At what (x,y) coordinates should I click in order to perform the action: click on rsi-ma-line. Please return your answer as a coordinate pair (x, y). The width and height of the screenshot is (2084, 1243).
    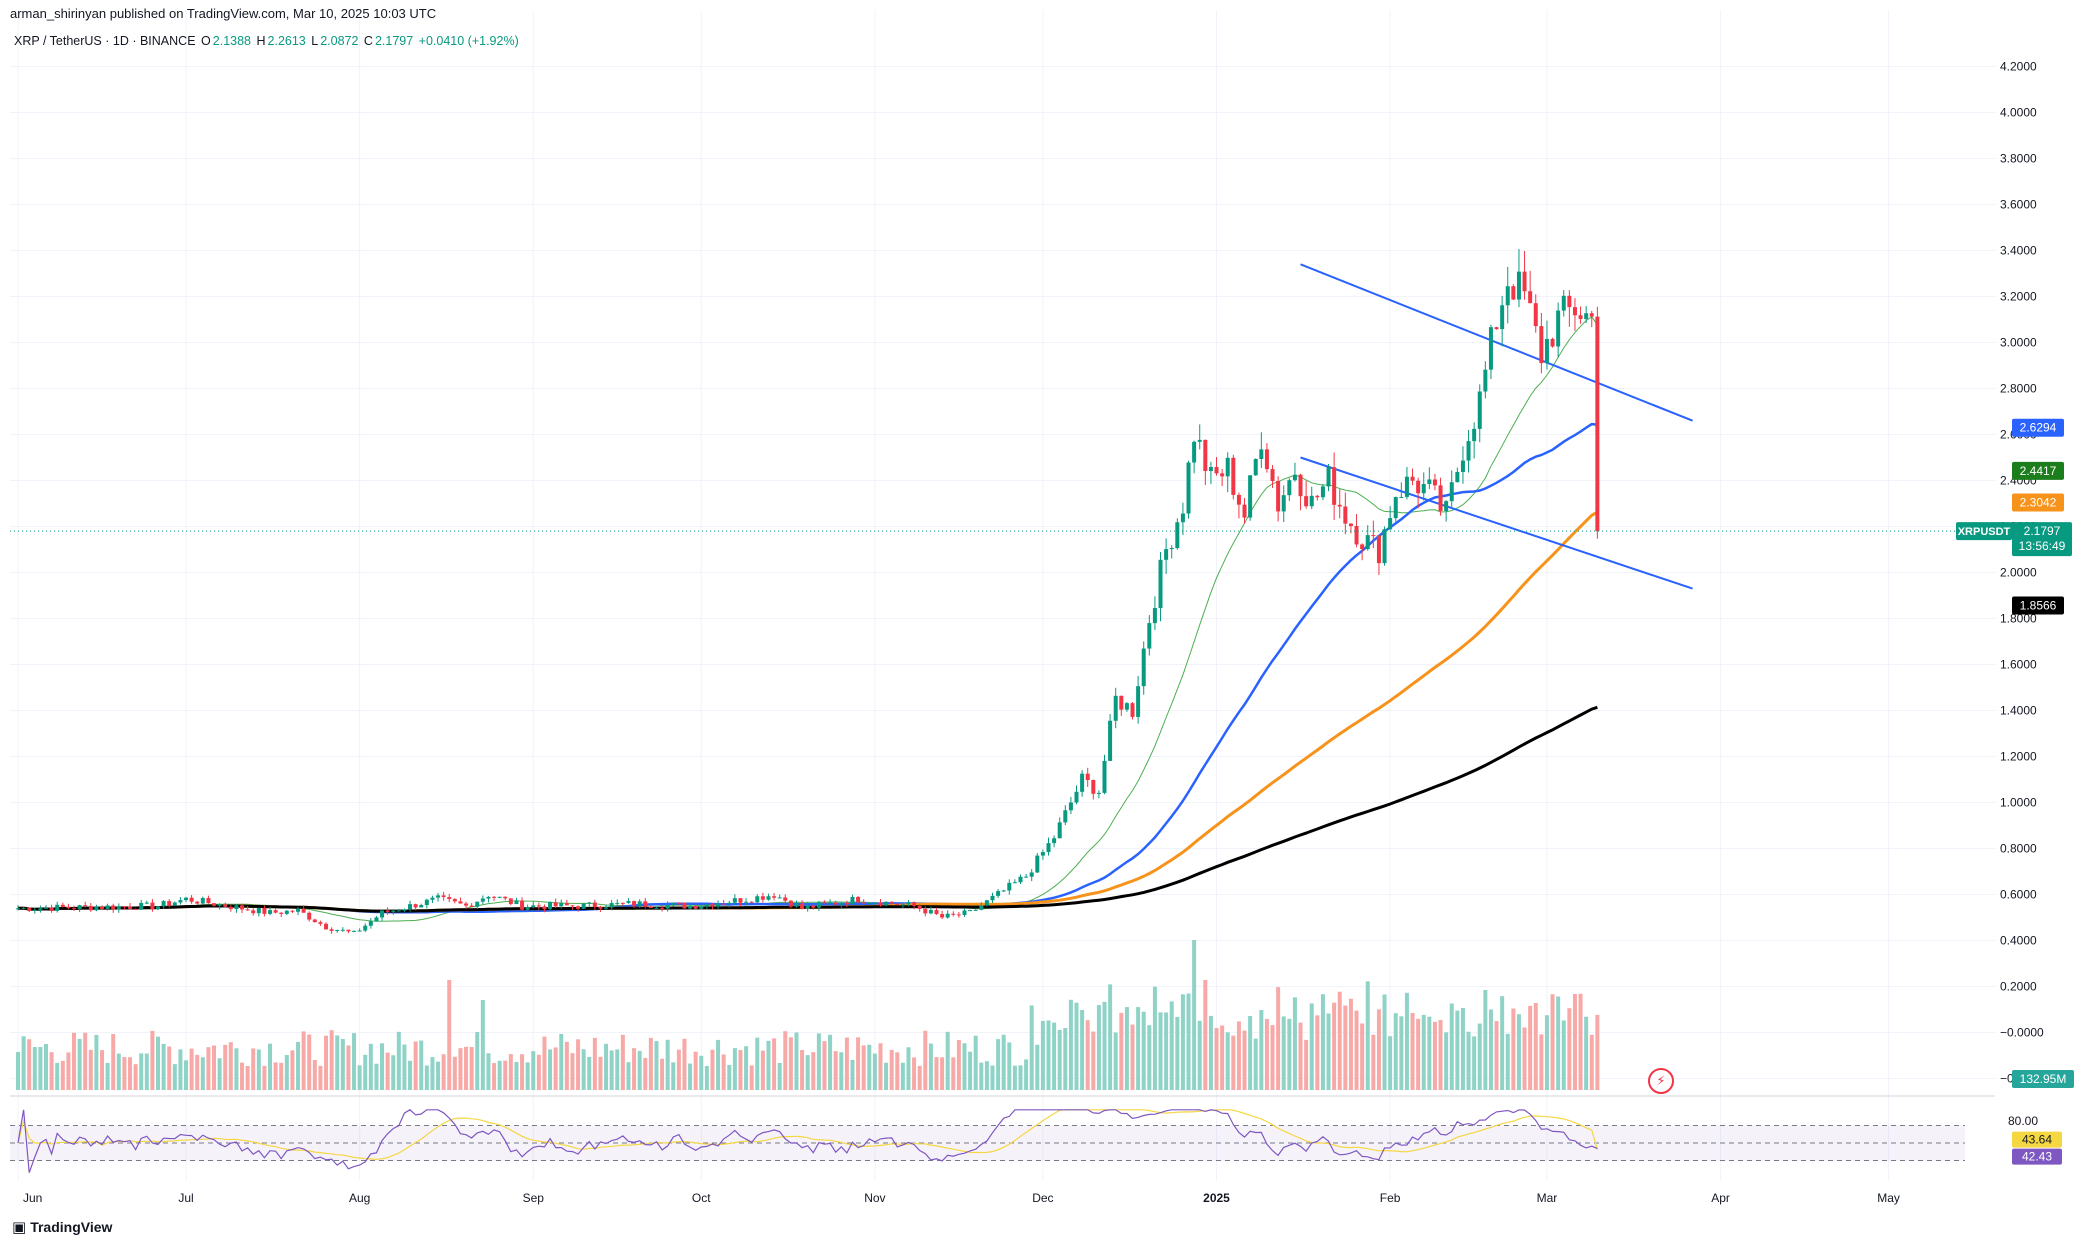
    Looking at the image, I should click on (807, 1135).